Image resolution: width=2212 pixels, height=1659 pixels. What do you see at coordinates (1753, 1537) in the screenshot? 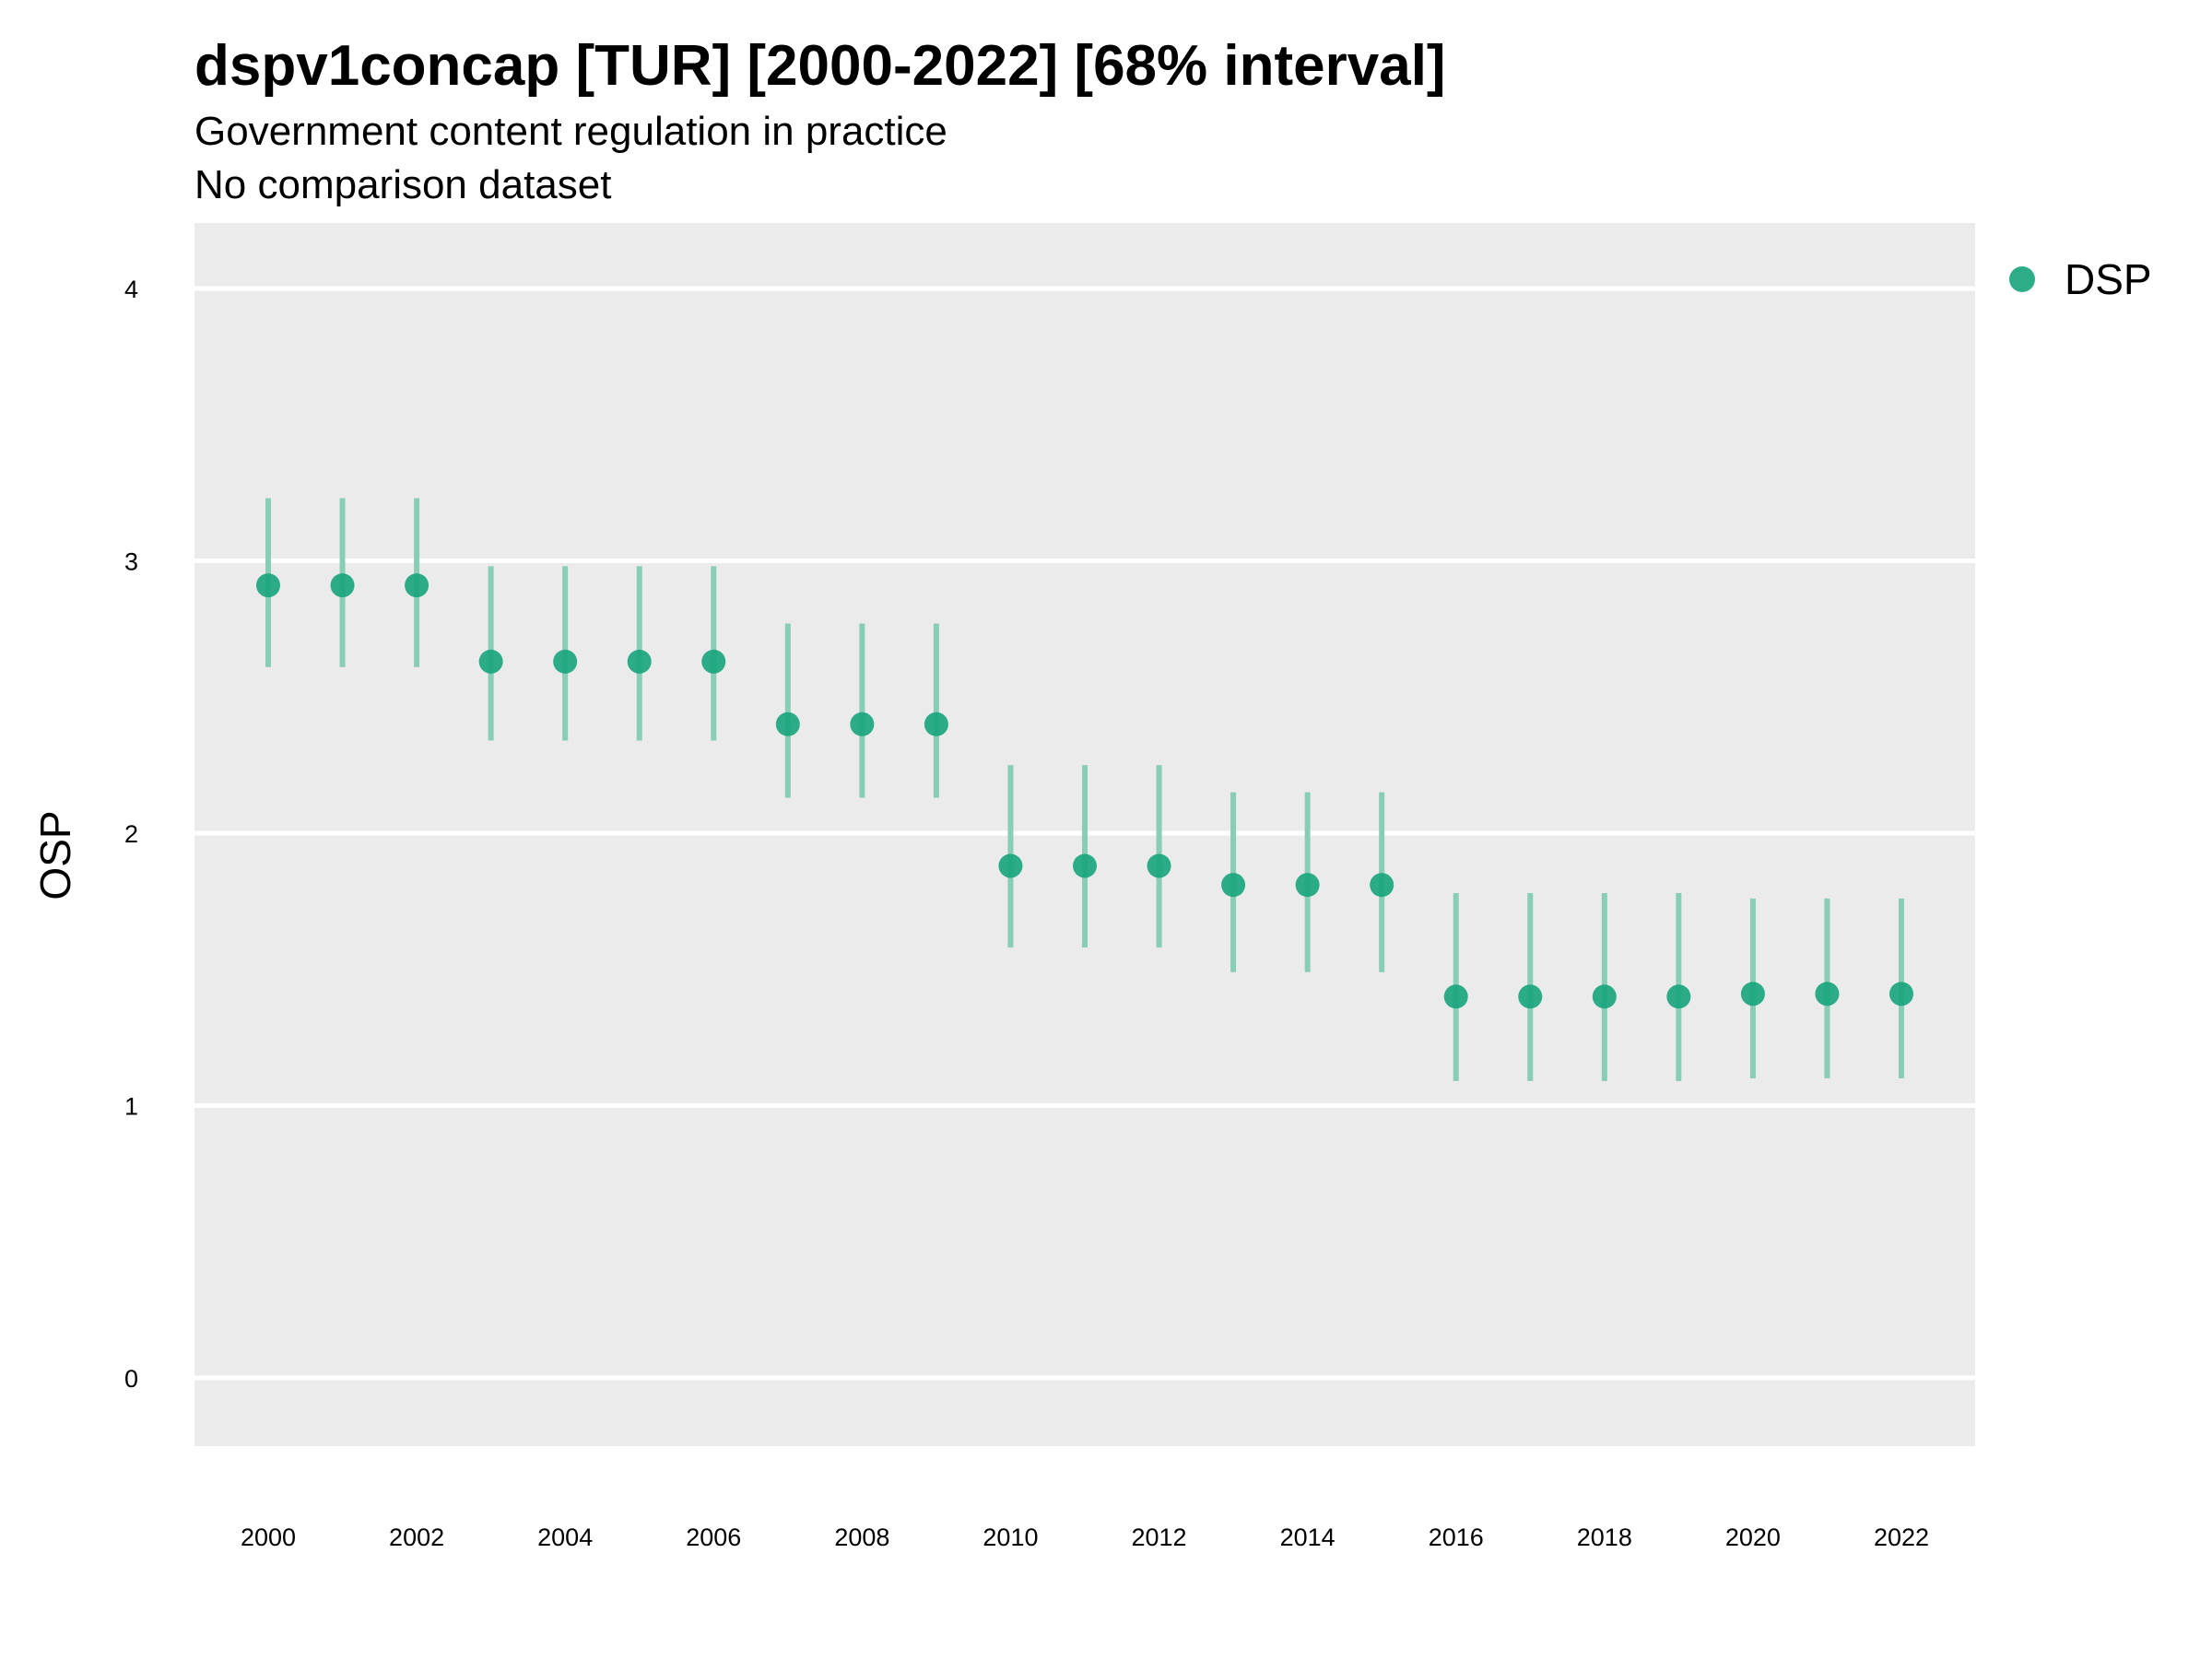
I see `x-tick-label: 2020` at bounding box center [1753, 1537].